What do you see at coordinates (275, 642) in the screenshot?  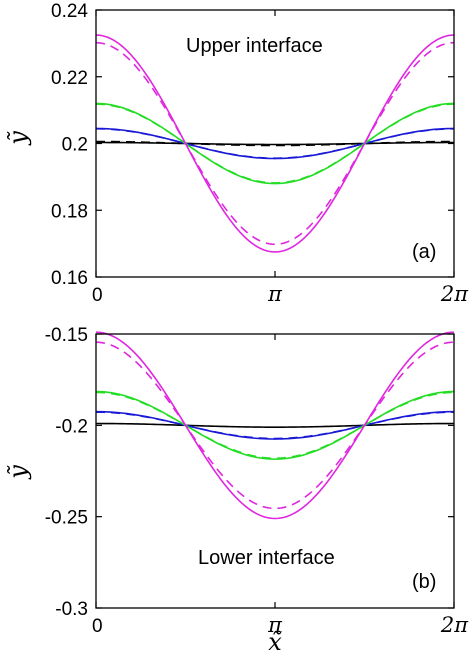 I see `x-axis-label: x̃` at bounding box center [275, 642].